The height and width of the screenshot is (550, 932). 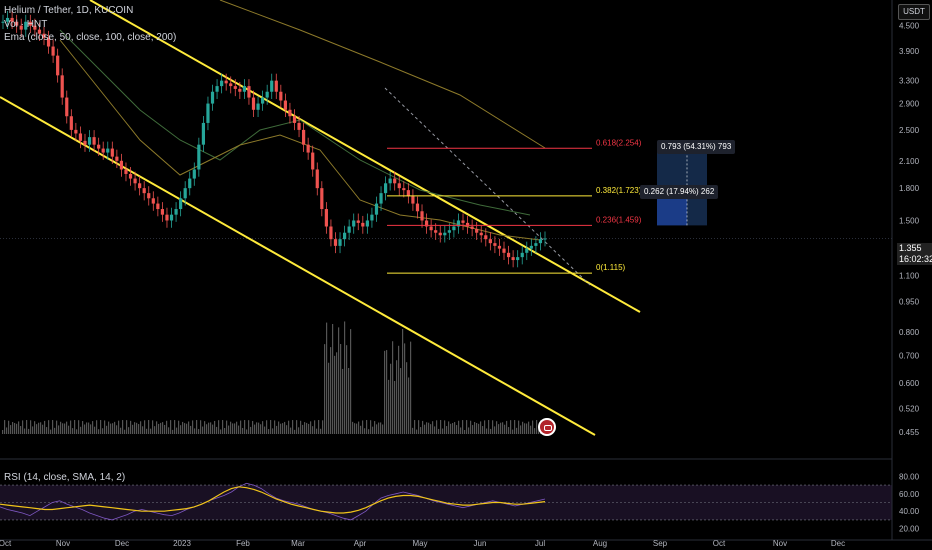 I want to click on measure-box-small, so click(x=672, y=210).